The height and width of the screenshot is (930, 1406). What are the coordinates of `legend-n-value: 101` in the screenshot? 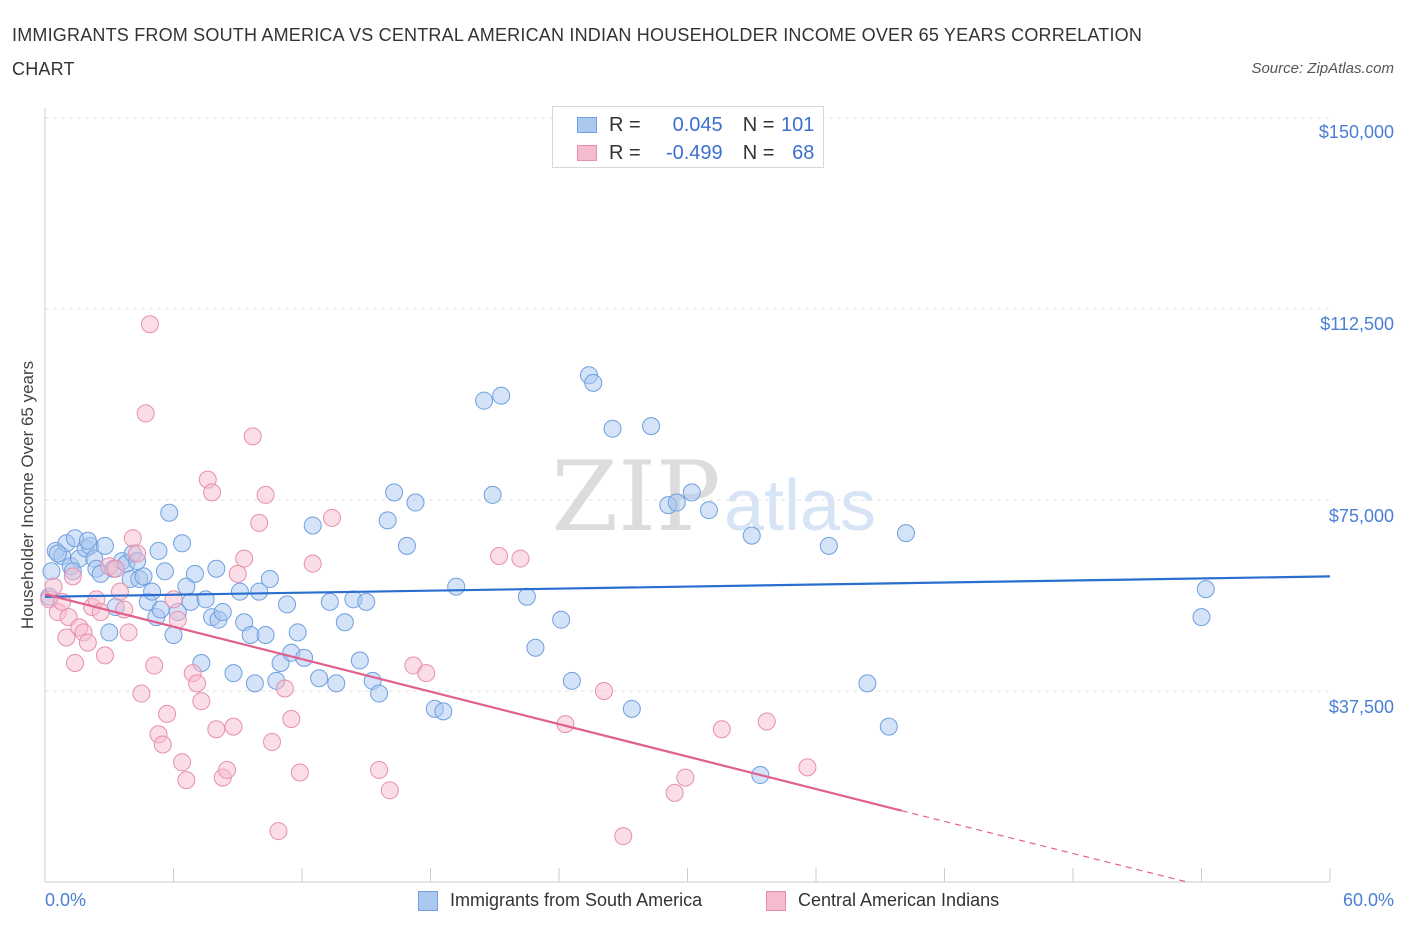 It's located at (798, 124).